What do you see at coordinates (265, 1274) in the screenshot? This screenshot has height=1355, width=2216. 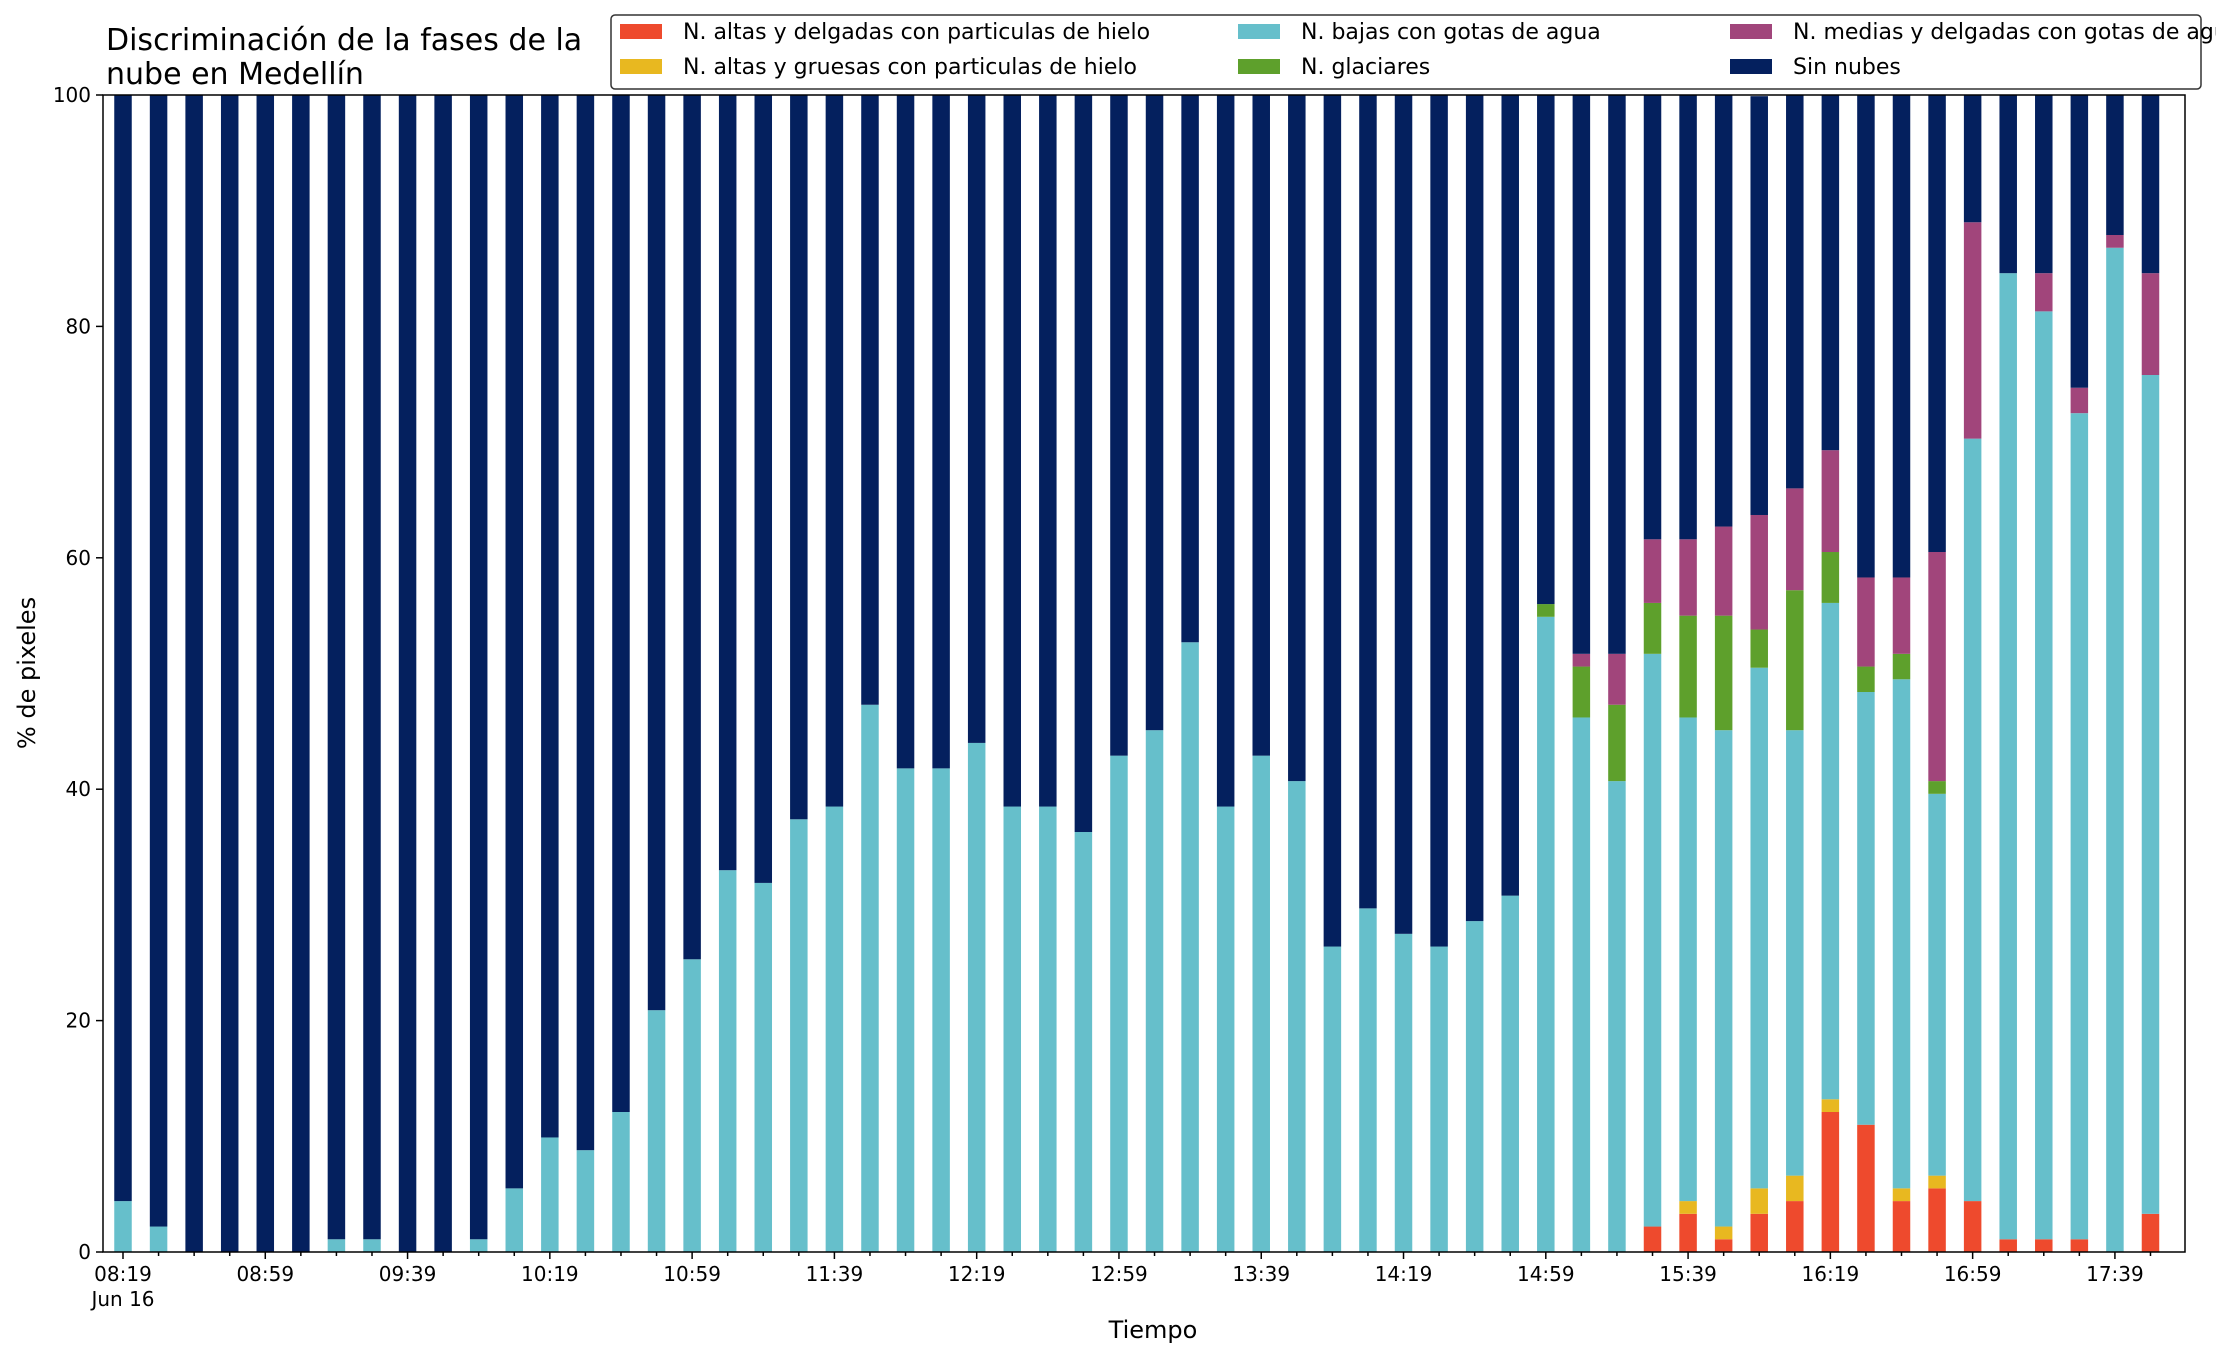 I see `x-tick-label: 08:59` at bounding box center [265, 1274].